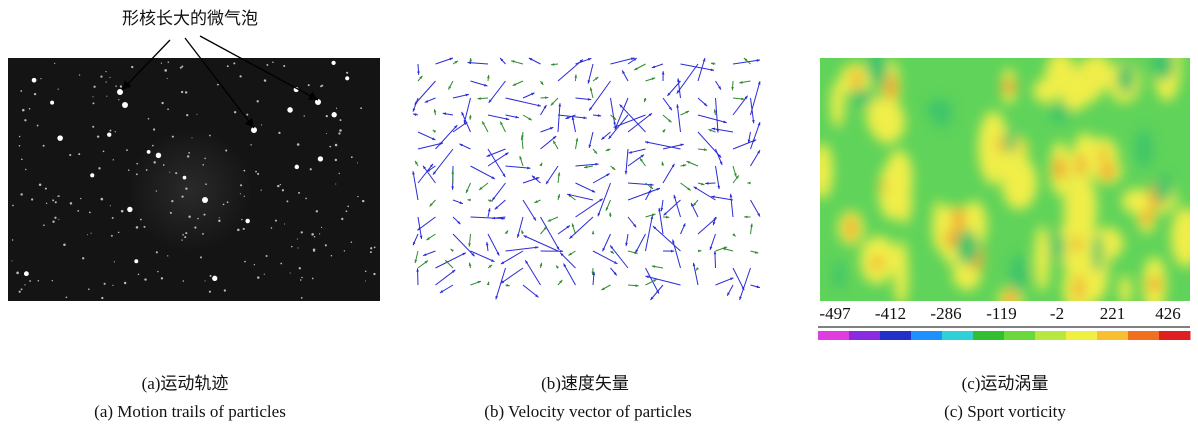 This screenshot has height=441, width=1198. What do you see at coordinates (587, 411) in the screenshot?
I see `caption-en: (b) Velocity vector of particles` at bounding box center [587, 411].